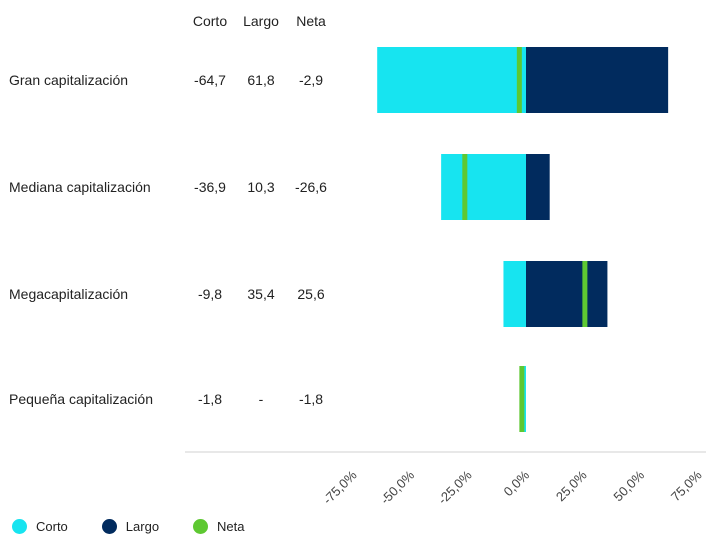  I want to click on legend-item-corto: Corto, so click(40, 526).